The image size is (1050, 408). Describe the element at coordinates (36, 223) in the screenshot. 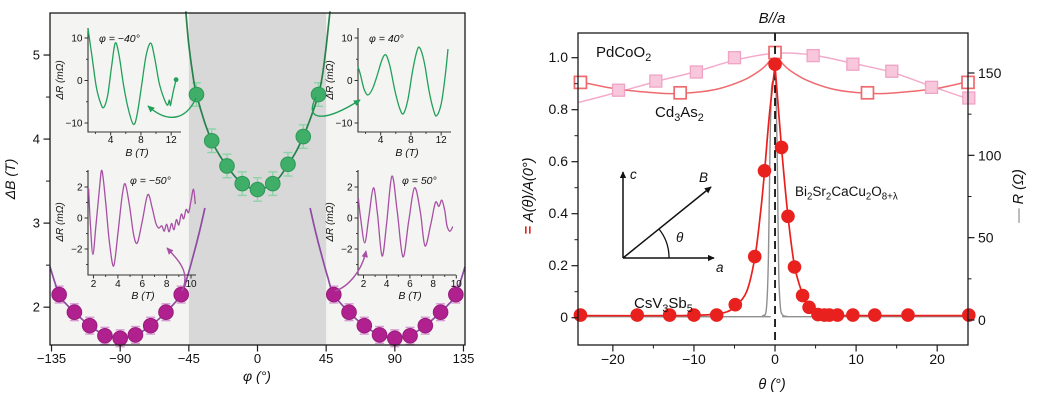

I see `y-tick-label: 3` at that location.